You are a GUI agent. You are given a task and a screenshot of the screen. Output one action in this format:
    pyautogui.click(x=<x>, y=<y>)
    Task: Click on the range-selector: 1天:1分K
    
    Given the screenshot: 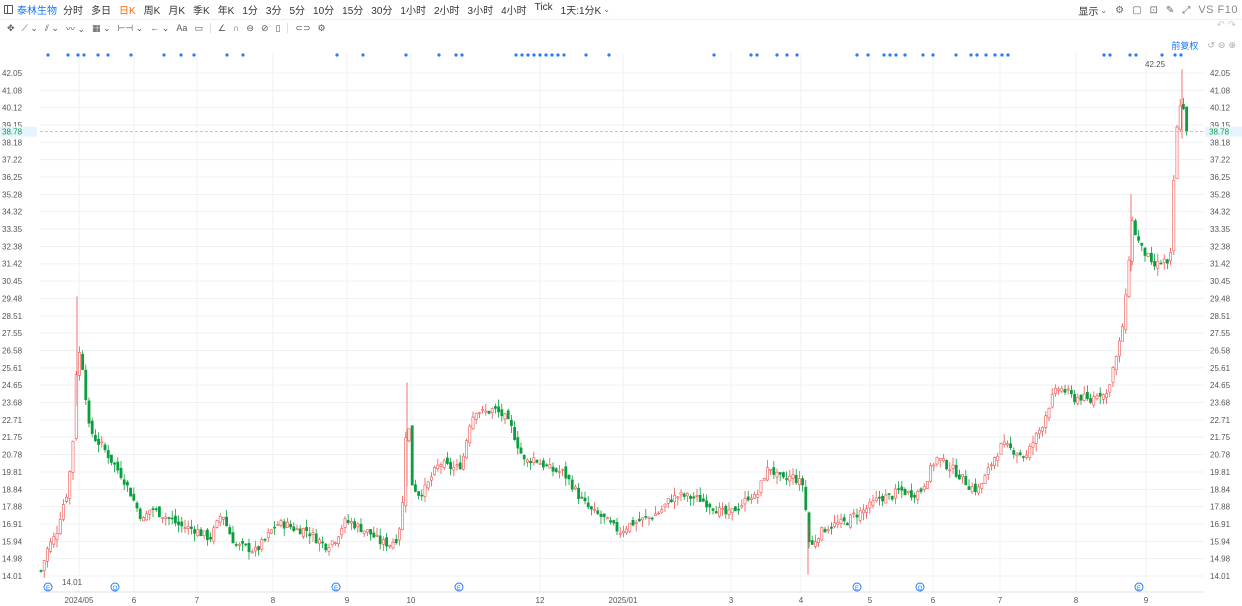 What is the action you would take?
    pyautogui.click(x=581, y=11)
    